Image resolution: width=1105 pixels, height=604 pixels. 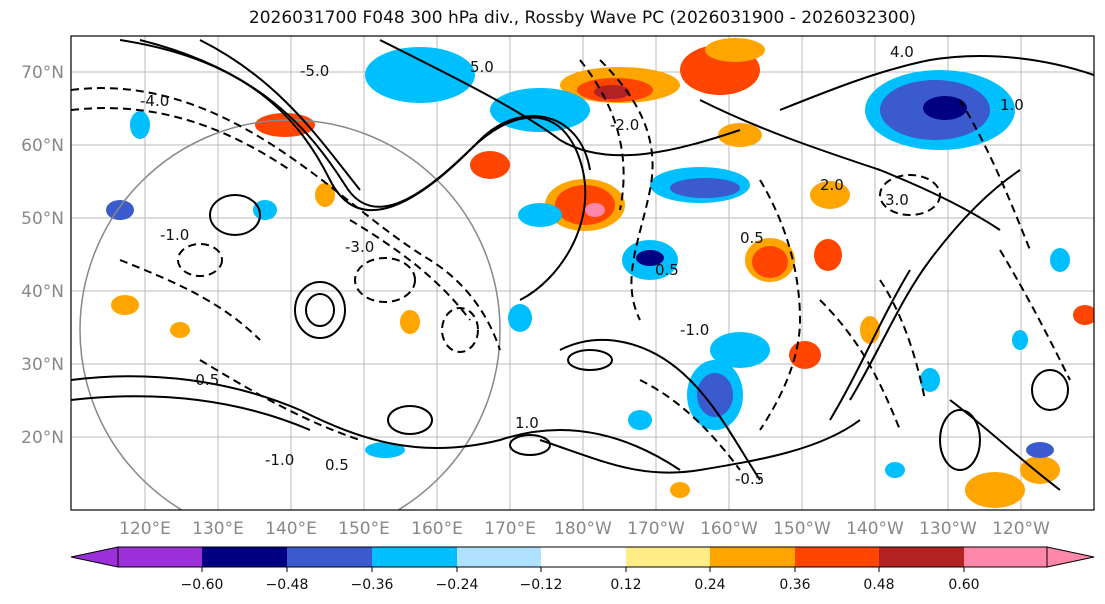 I want to click on colorbar-tick-label: 0.48, so click(x=878, y=585).